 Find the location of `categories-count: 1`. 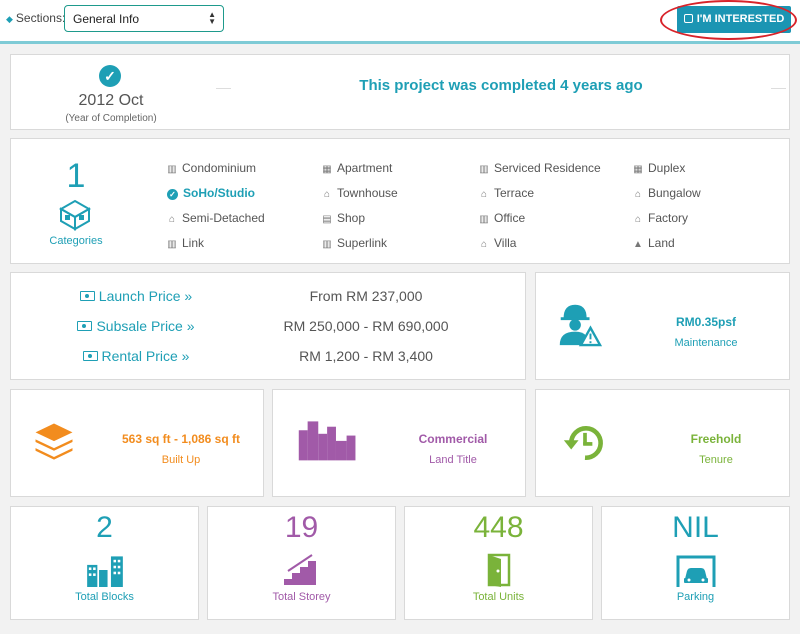

categories-count: 1 is located at coordinates (76, 176).